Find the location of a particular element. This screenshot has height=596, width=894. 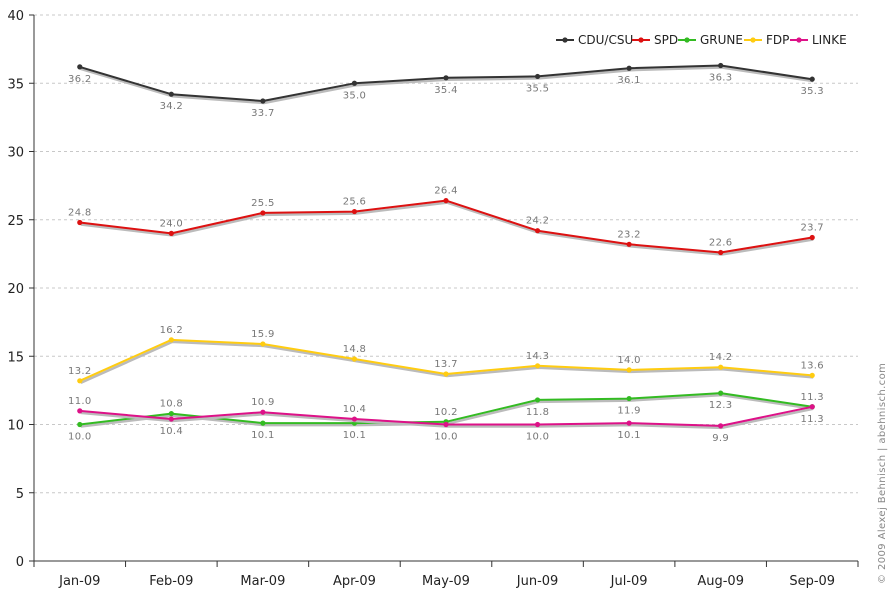

data-label-spd: 25.6 is located at coordinates (354, 202).